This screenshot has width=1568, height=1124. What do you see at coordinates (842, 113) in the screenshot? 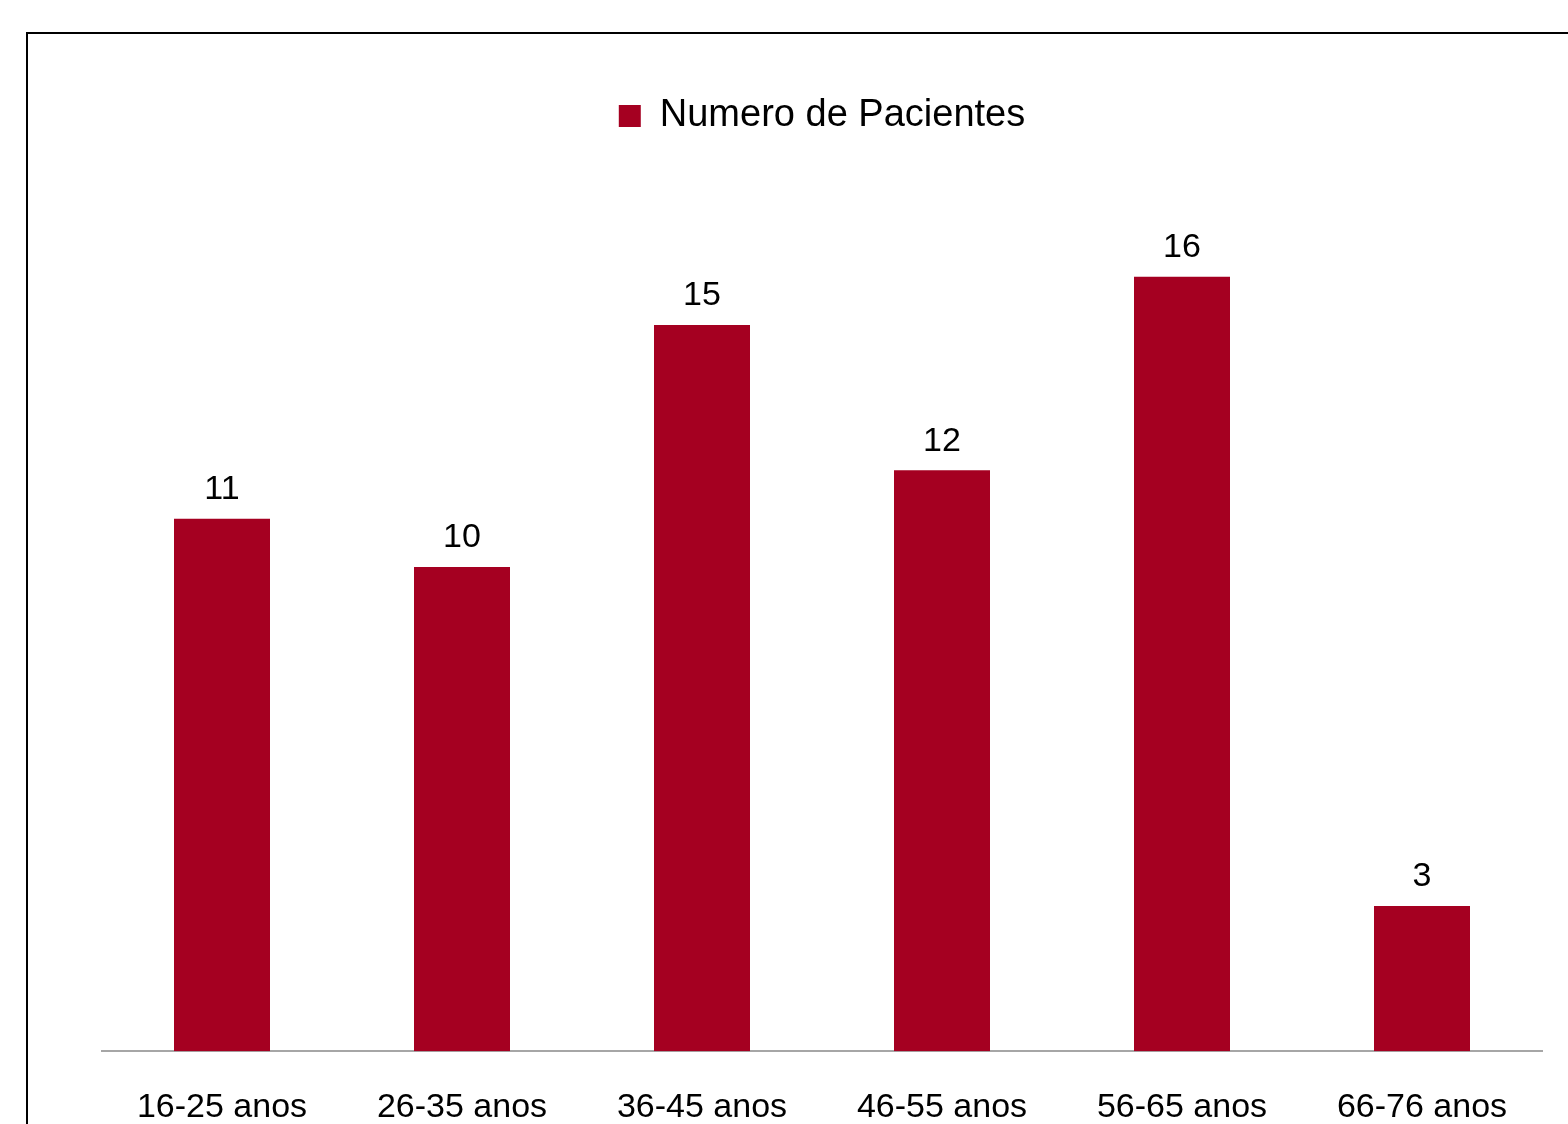
I see `legend-label: Numero de Pacientes` at bounding box center [842, 113].